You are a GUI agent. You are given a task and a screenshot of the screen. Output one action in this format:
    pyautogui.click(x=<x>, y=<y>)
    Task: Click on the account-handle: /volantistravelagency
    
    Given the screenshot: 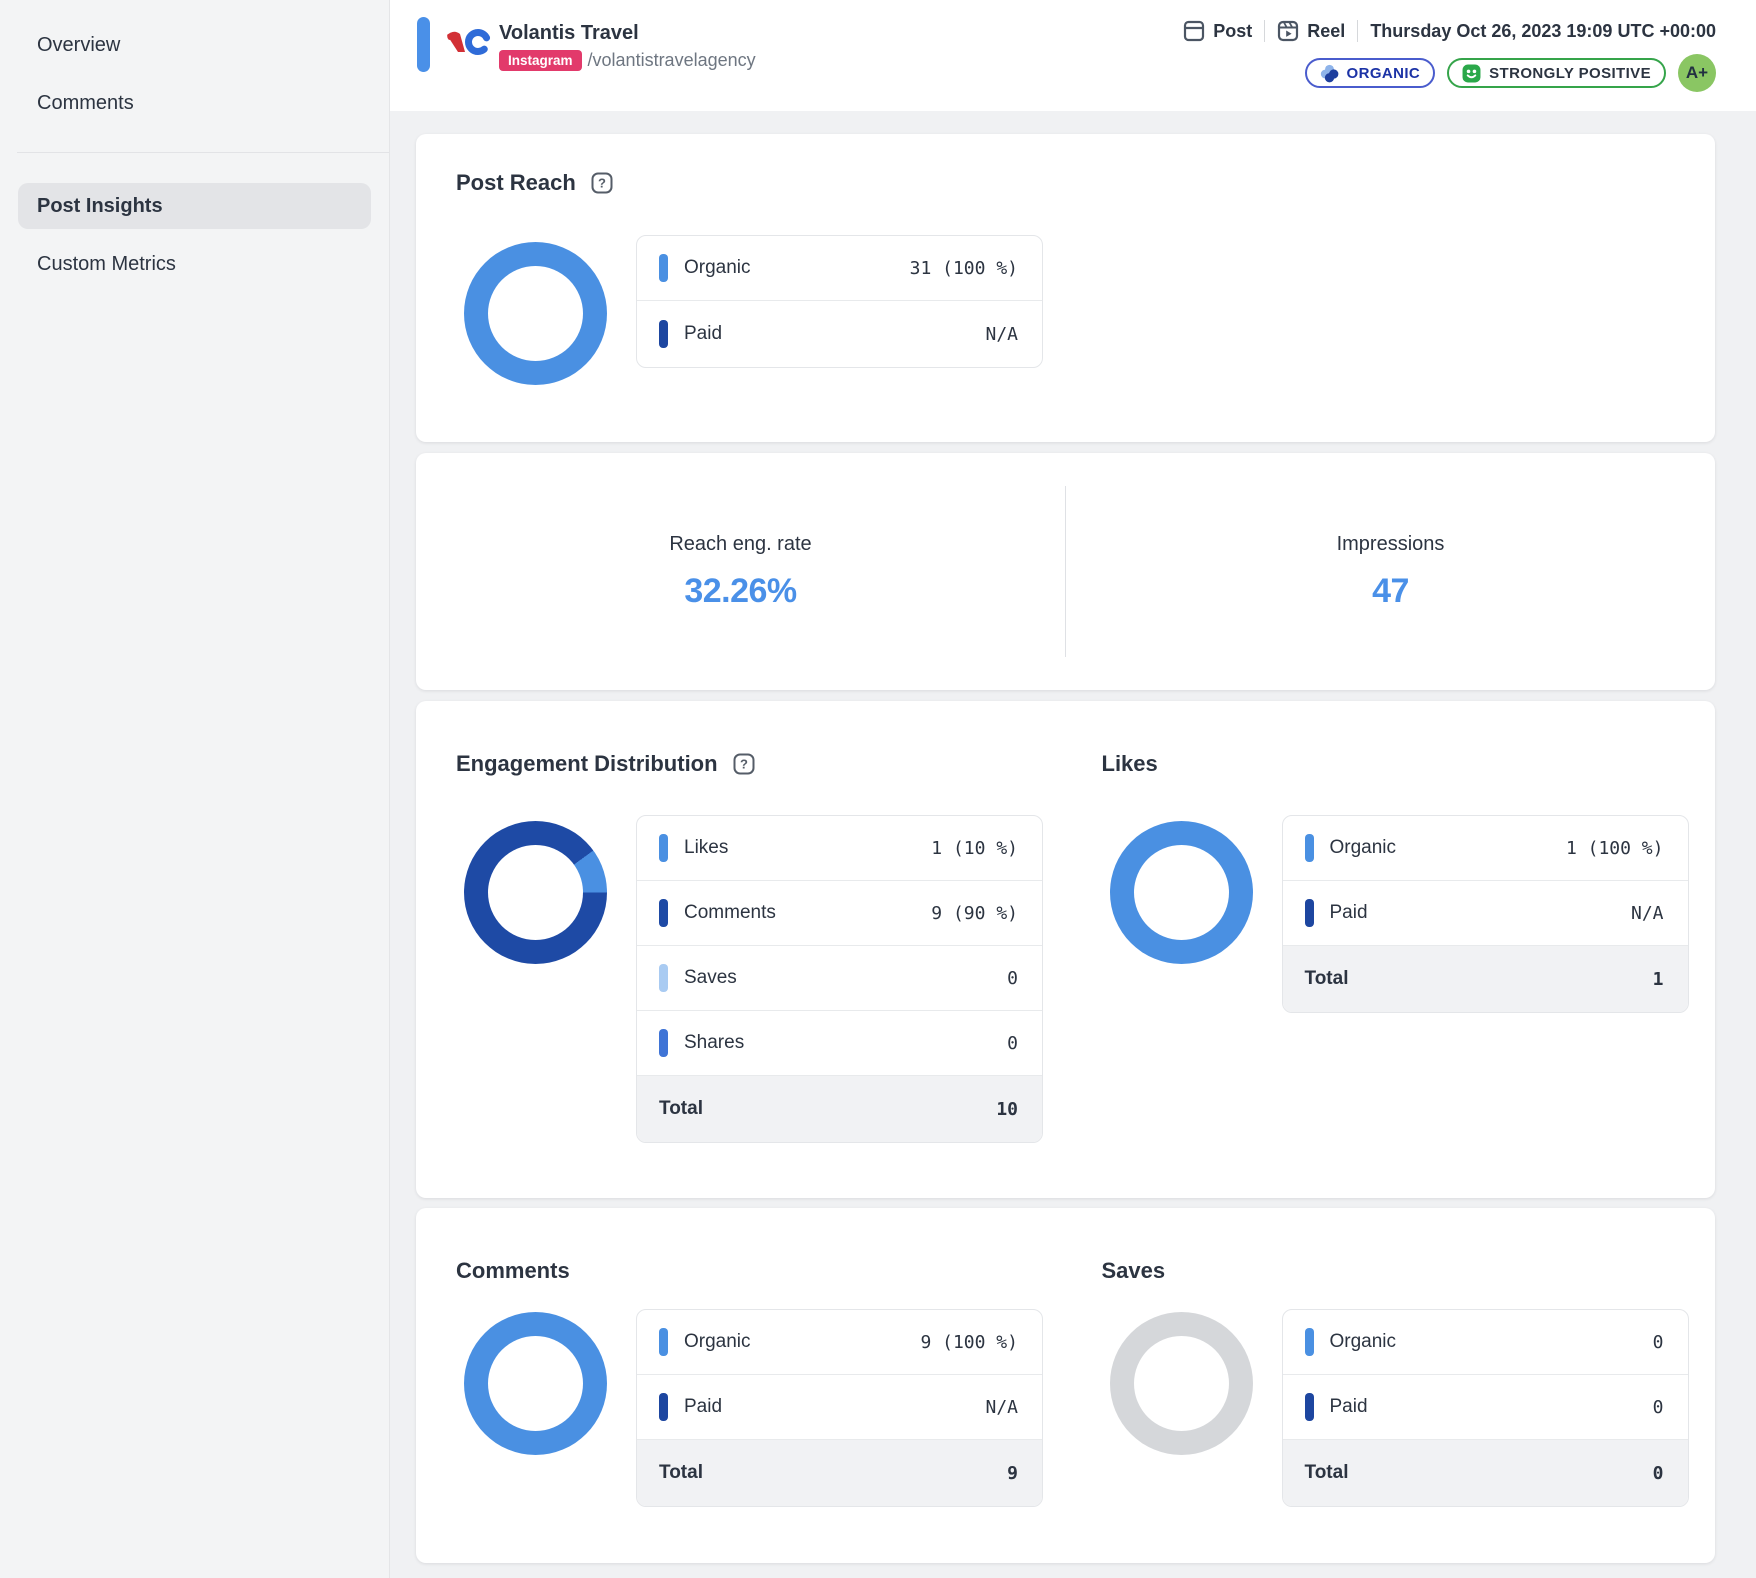 What is the action you would take?
    pyautogui.click(x=671, y=60)
    